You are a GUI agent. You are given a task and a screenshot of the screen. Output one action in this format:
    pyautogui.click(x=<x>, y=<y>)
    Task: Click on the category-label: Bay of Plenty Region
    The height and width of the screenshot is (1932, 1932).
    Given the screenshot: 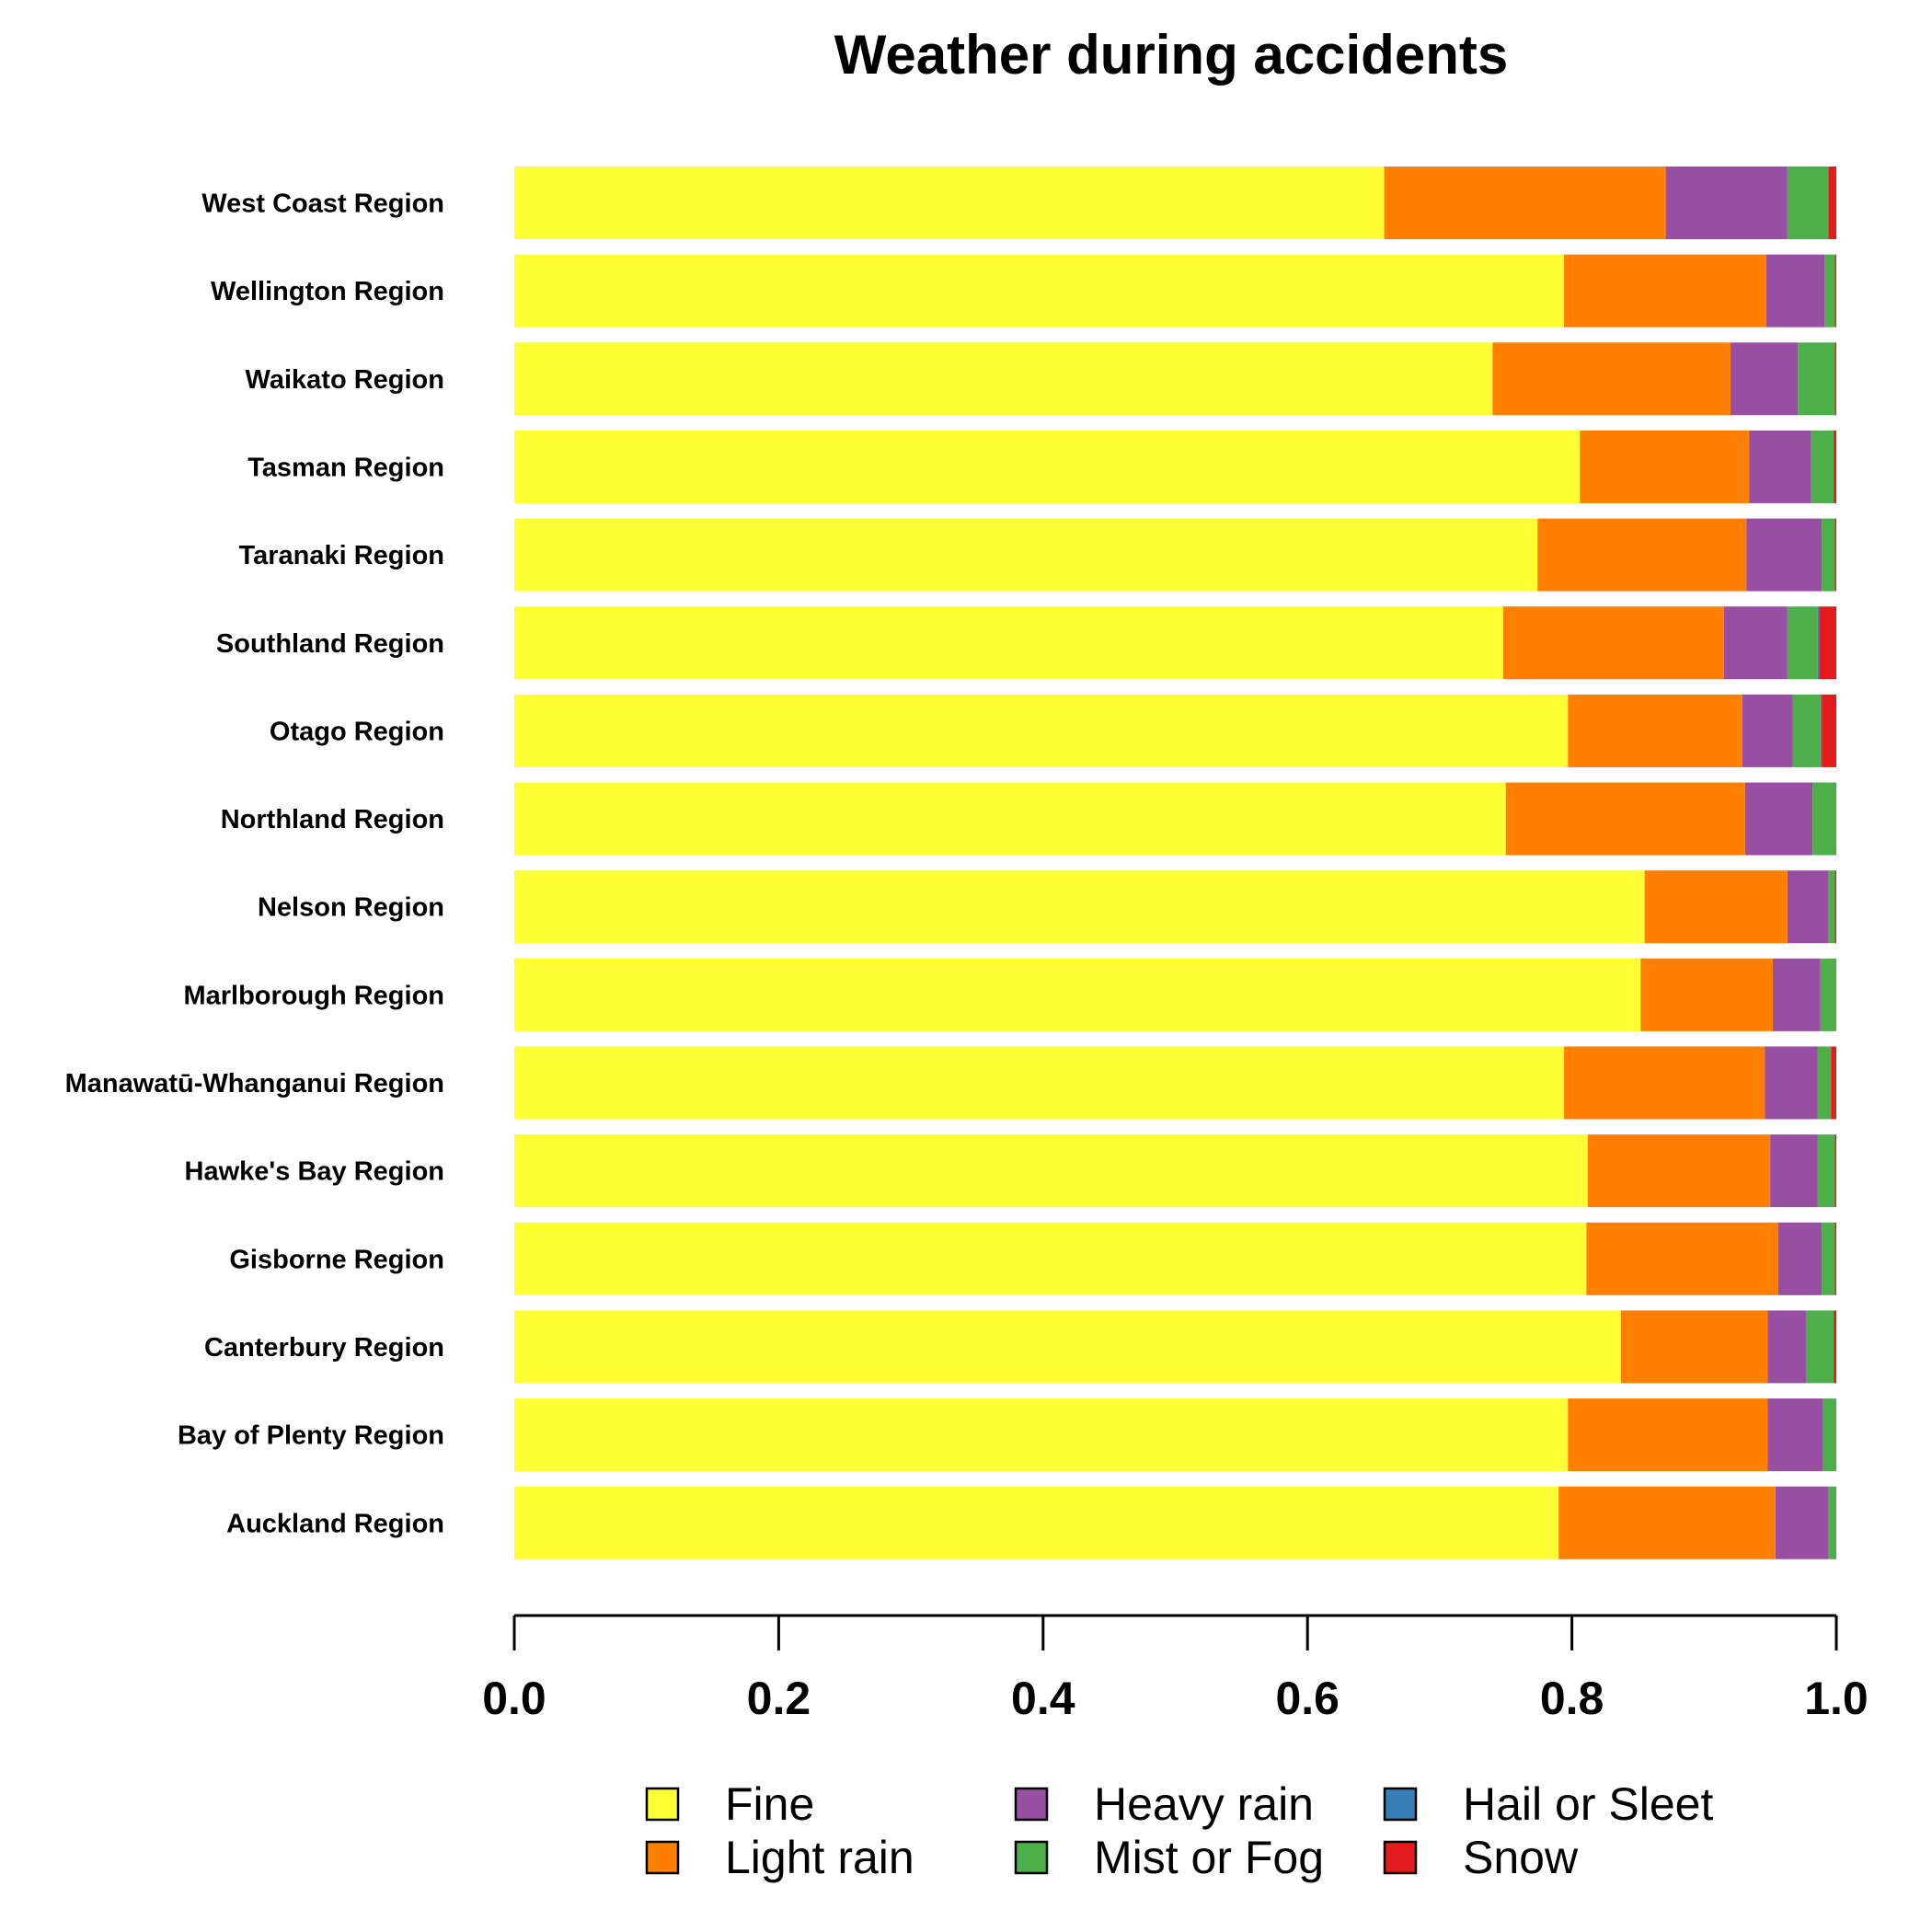 What is the action you would take?
    pyautogui.click(x=311, y=1436)
    